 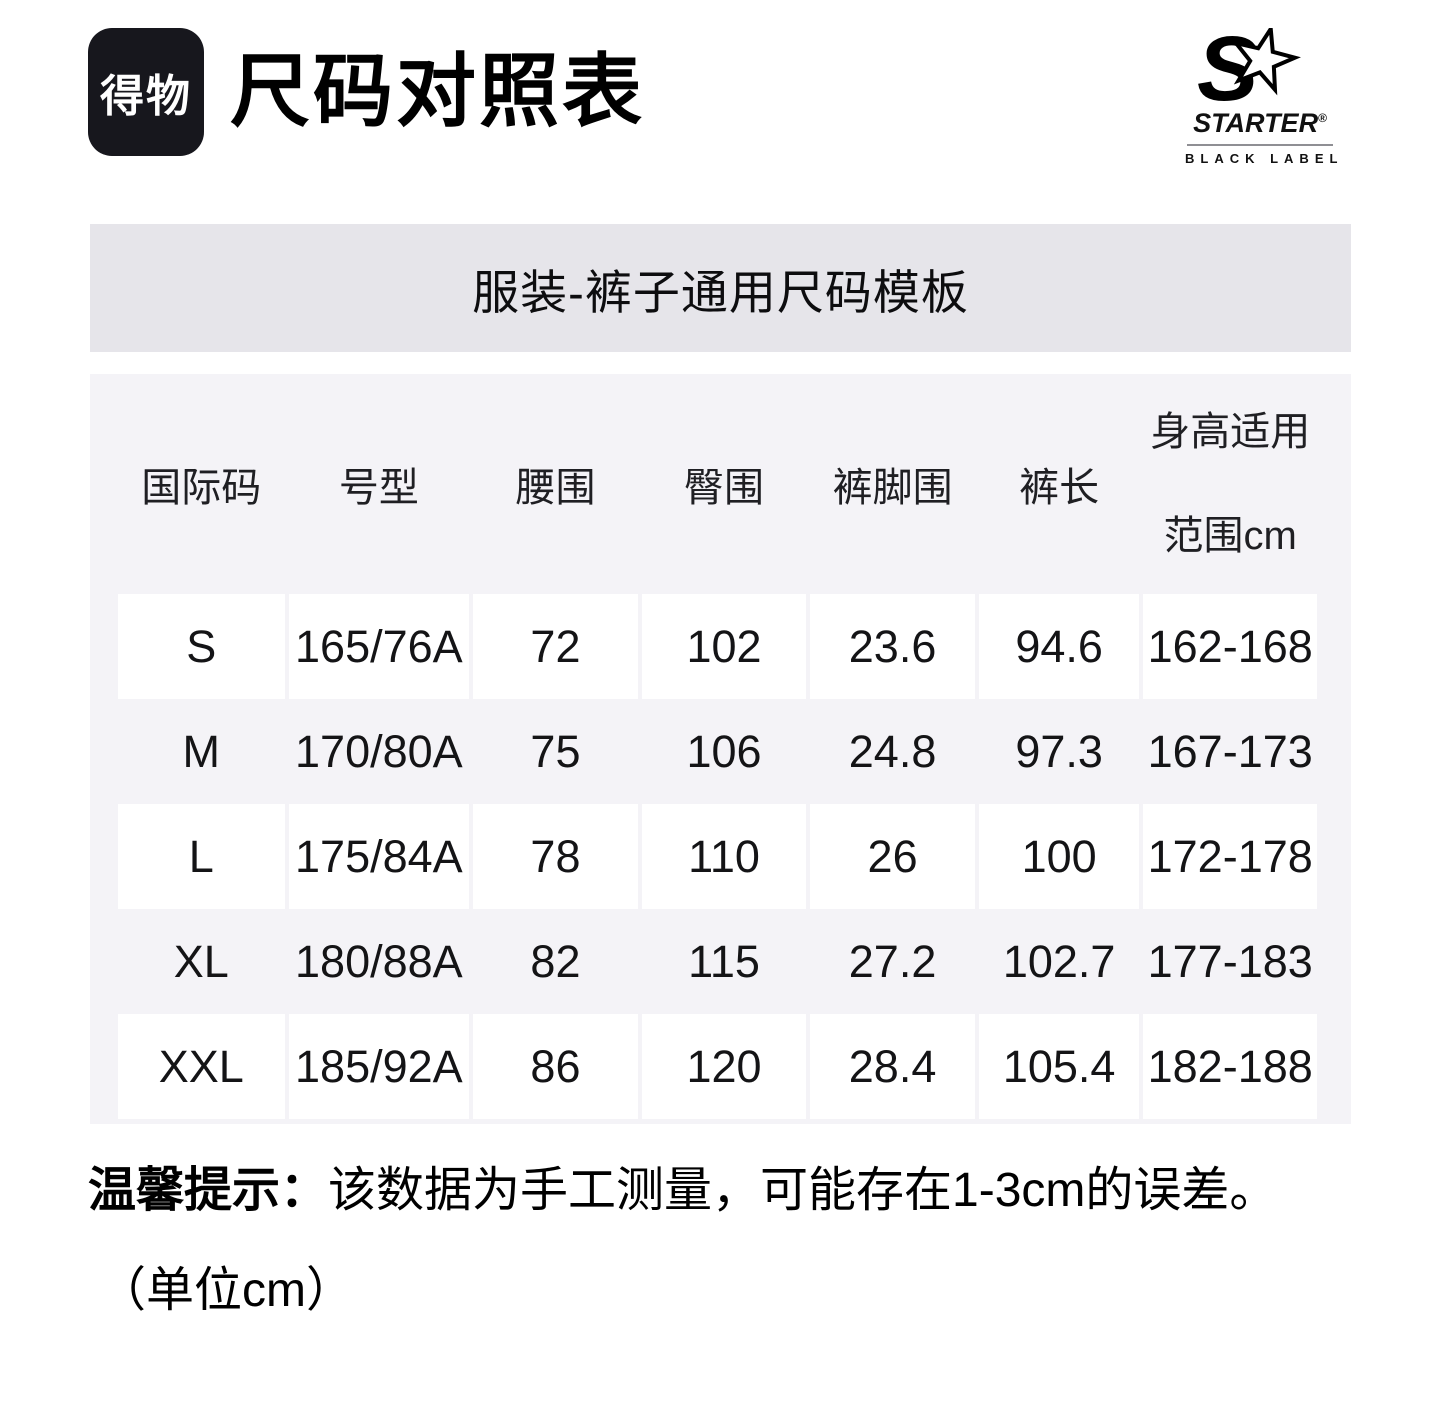 I want to click on table-row-m: M 170/80A 75 106 24.8 97.3 167-173, so click(x=717, y=751).